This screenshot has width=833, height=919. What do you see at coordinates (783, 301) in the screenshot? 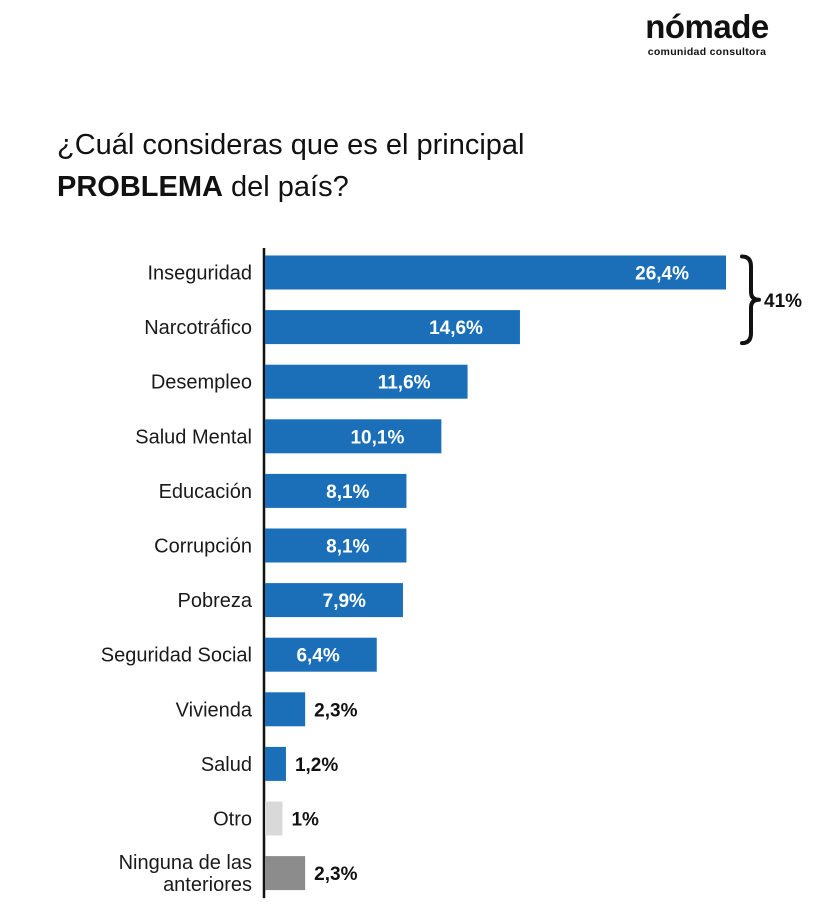
I see `bracket-label: 41%` at bounding box center [783, 301].